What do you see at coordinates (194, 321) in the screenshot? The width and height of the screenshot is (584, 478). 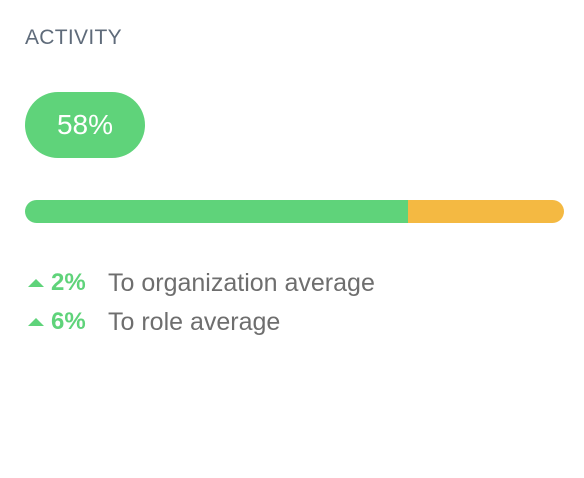 I see `comparison-text: To role average` at bounding box center [194, 321].